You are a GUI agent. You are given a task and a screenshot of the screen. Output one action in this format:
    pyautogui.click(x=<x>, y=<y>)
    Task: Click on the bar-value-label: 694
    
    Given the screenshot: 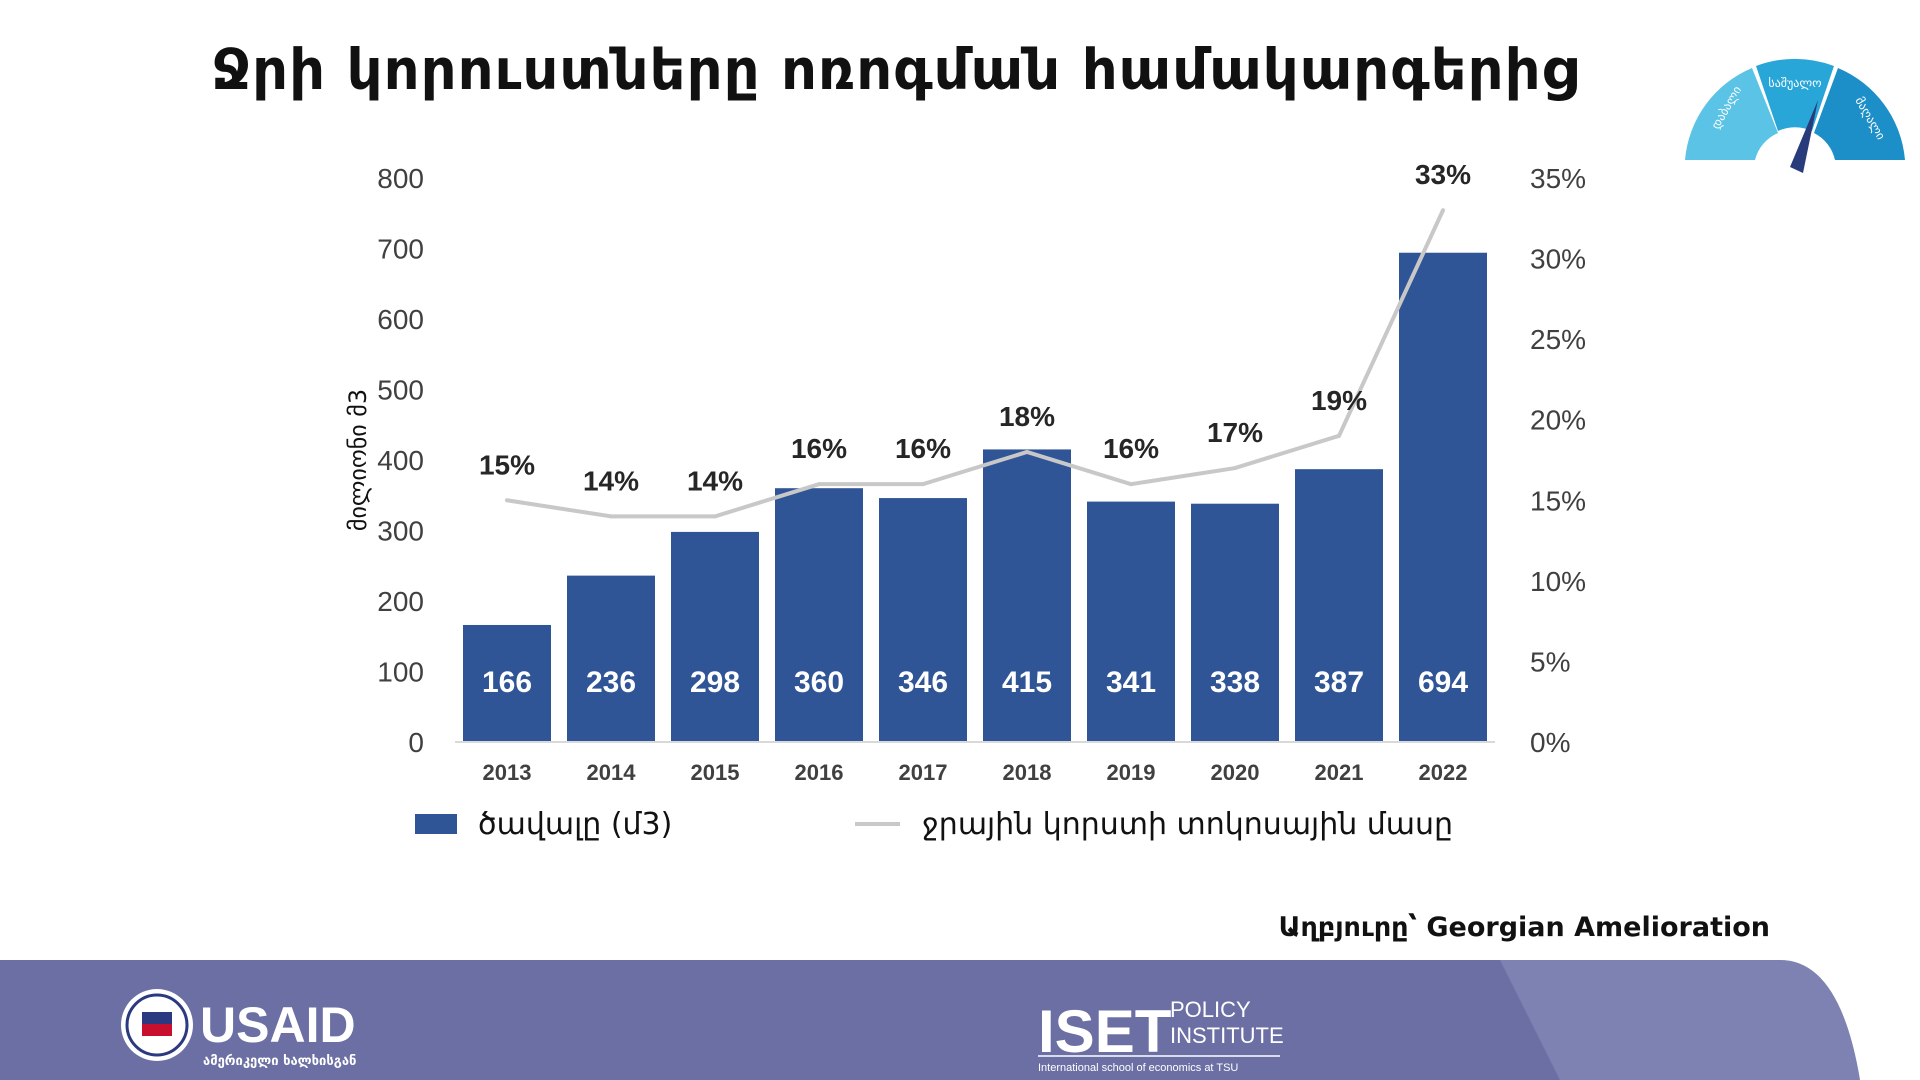 What is the action you would take?
    pyautogui.click(x=1443, y=682)
    